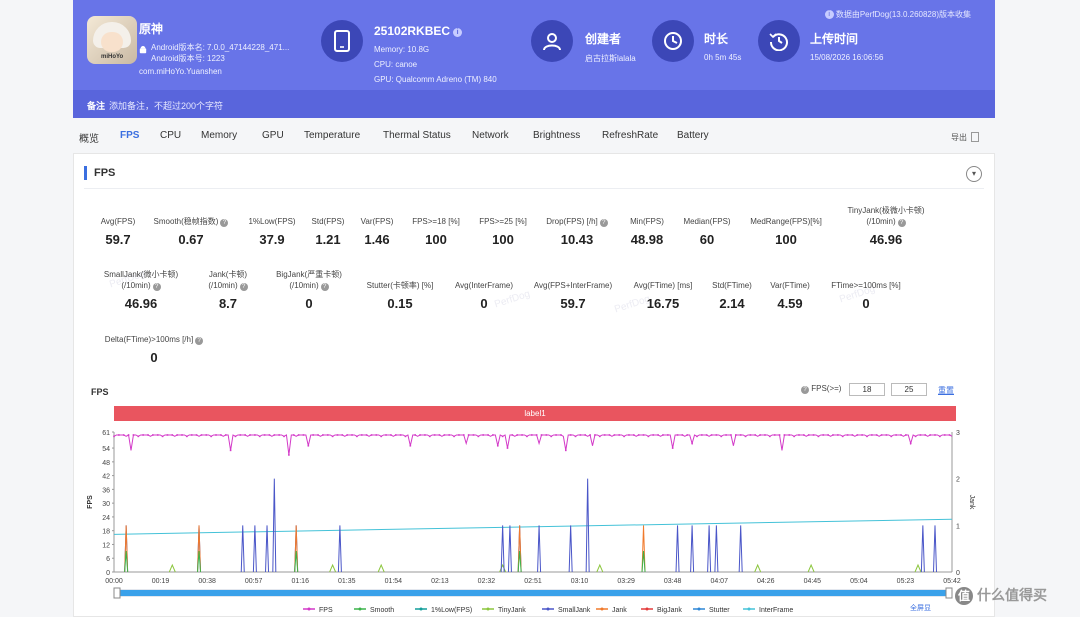 This screenshot has width=1080, height=617. What do you see at coordinates (326, 610) in the screenshot?
I see `legend-label: FPS` at bounding box center [326, 610].